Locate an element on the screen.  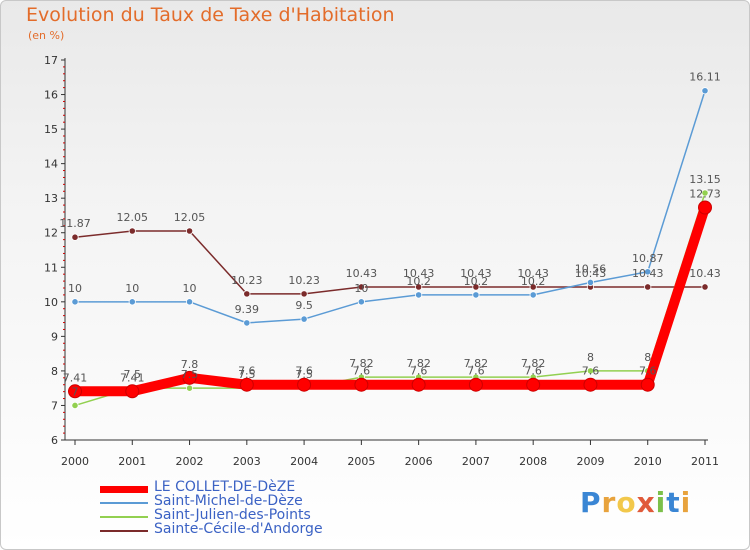
legend-item: Saint-Julien-des-Points is located at coordinates (230, 515).